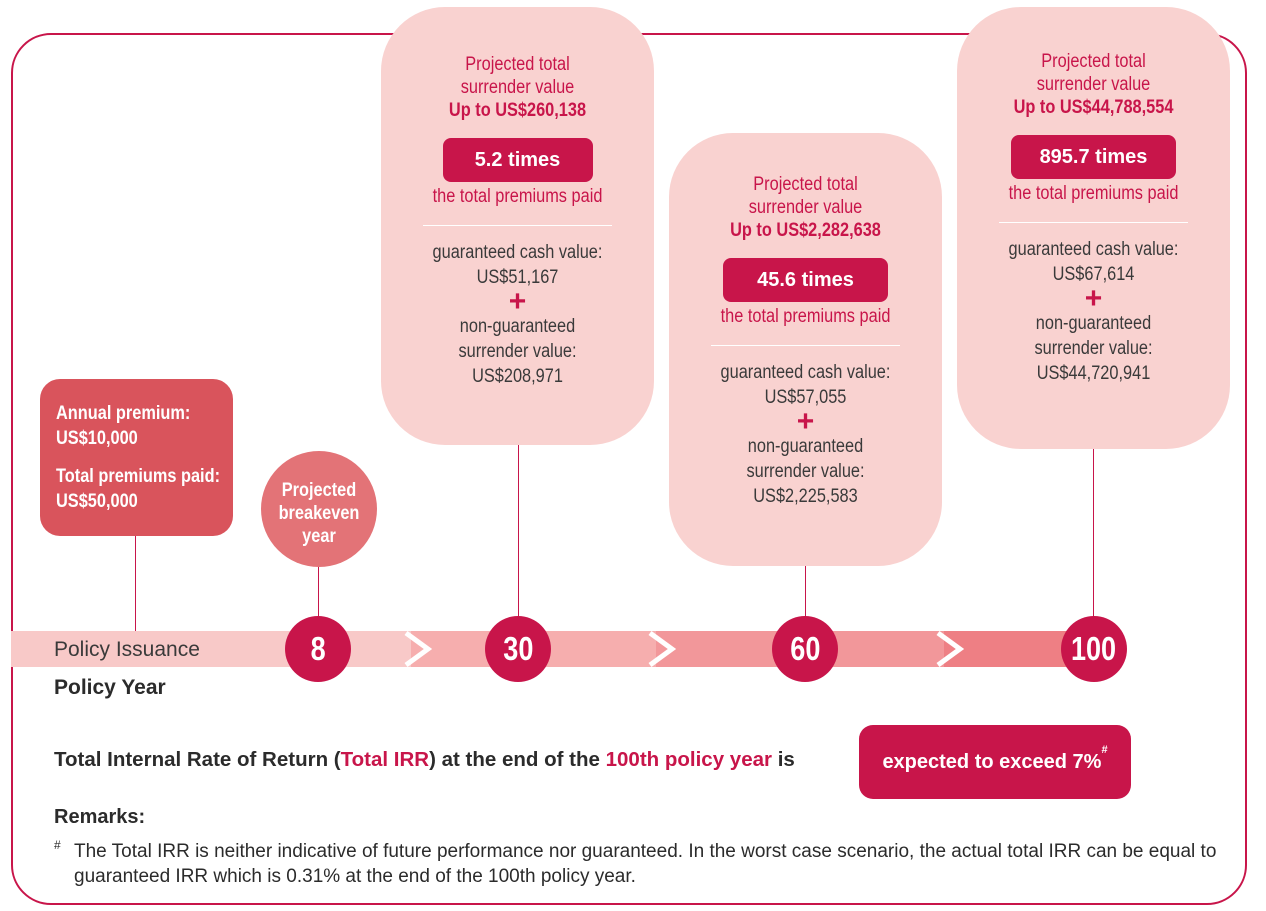 This screenshot has width=1266, height=911. Describe the element at coordinates (805, 230) in the screenshot. I see `bubble-upto: Up to US$2,282,638` at that location.